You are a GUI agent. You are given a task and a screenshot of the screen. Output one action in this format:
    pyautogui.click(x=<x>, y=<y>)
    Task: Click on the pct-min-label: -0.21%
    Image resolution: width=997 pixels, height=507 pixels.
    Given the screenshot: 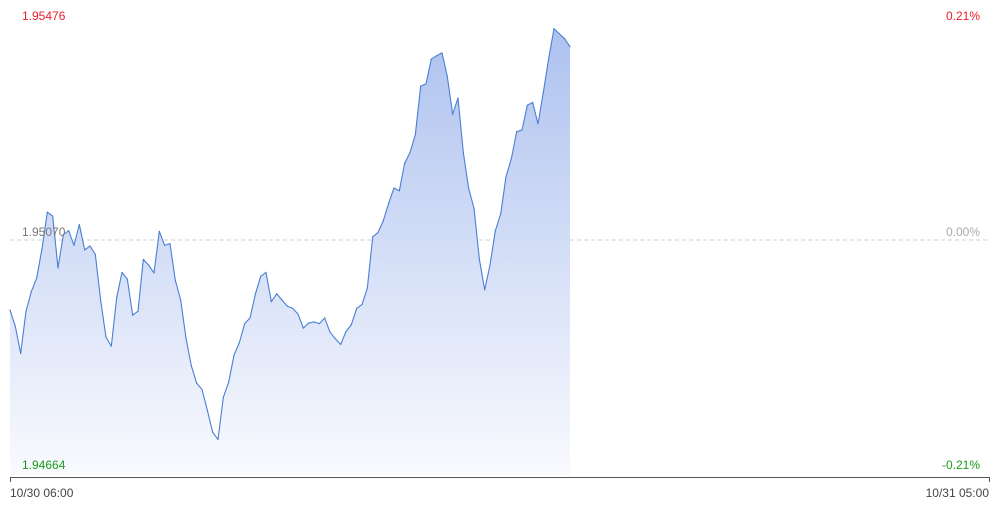 What is the action you would take?
    pyautogui.click(x=960, y=465)
    